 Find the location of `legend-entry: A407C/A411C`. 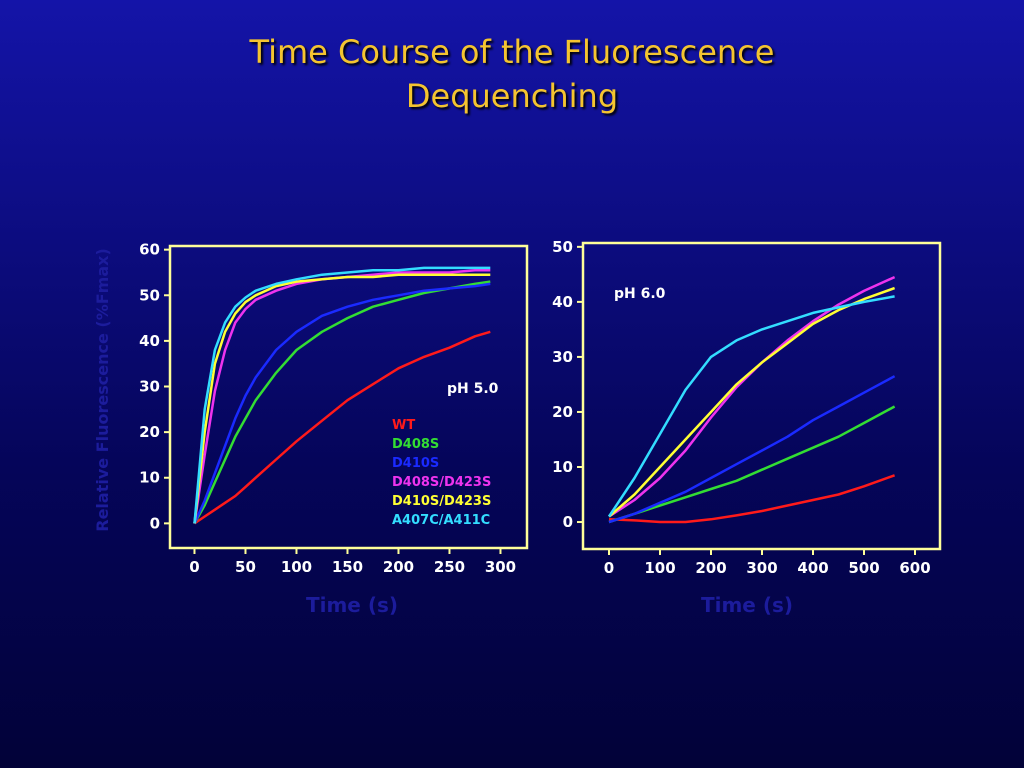

legend-entry: A407C/A411C is located at coordinates (441, 520).